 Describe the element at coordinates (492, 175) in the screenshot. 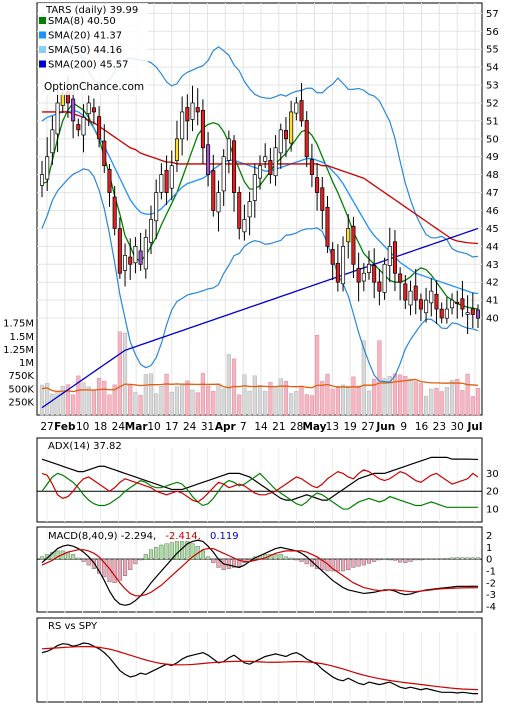

I see `price-tick-label: 48` at that location.